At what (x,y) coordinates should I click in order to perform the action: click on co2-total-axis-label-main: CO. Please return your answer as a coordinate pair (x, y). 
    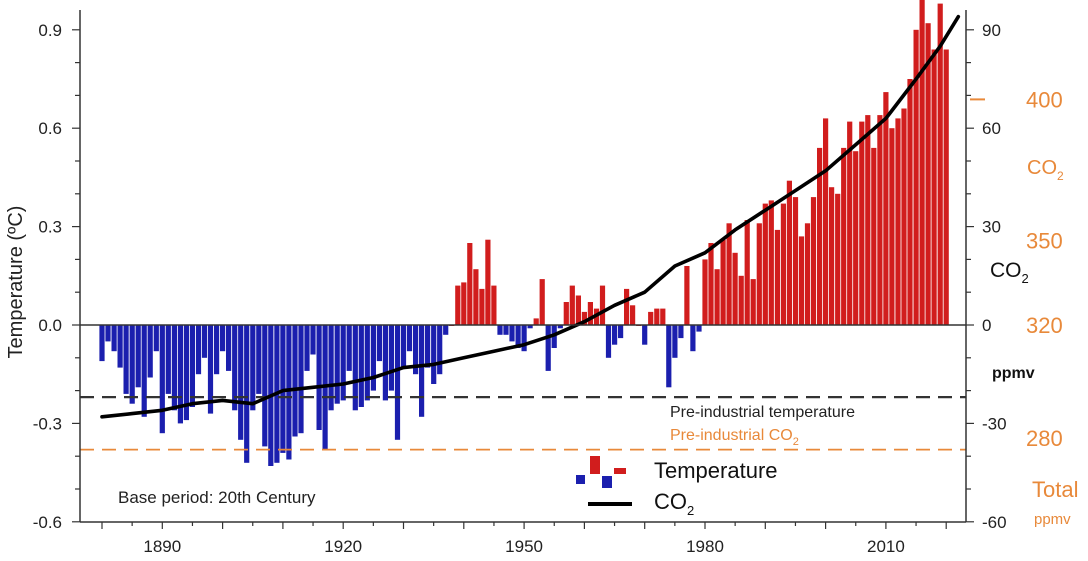
    Looking at the image, I should click on (1042, 168).